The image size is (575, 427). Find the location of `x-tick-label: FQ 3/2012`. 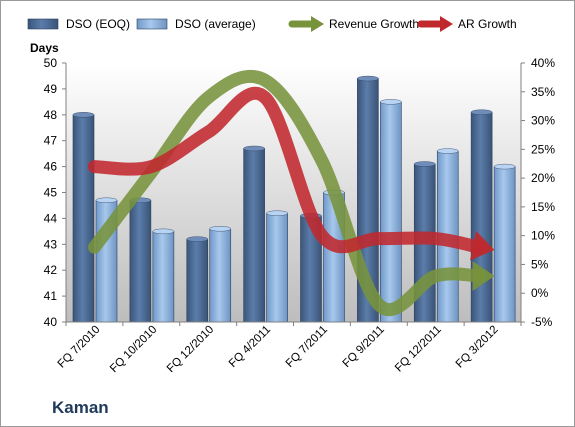

x-tick-label: FQ 3/2012 is located at coordinates (477, 347).